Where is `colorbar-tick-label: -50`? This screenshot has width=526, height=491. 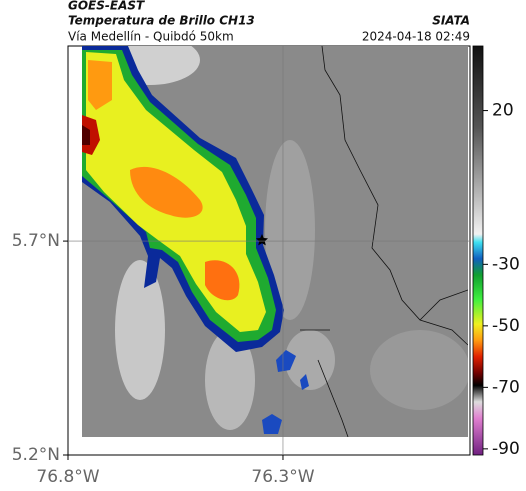
colorbar-tick-label: -50 is located at coordinates (506, 326).